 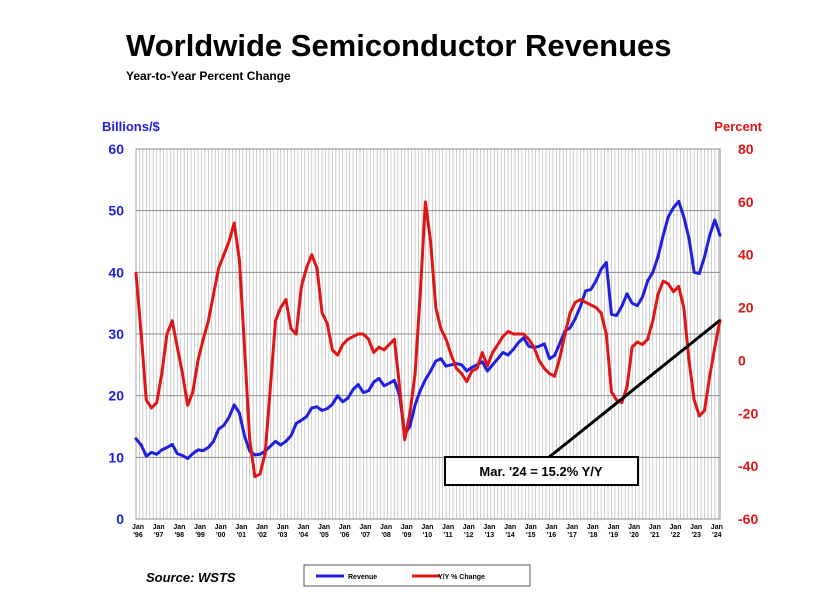 What do you see at coordinates (362, 577) in the screenshot?
I see `legend-label: Revenue` at bounding box center [362, 577].